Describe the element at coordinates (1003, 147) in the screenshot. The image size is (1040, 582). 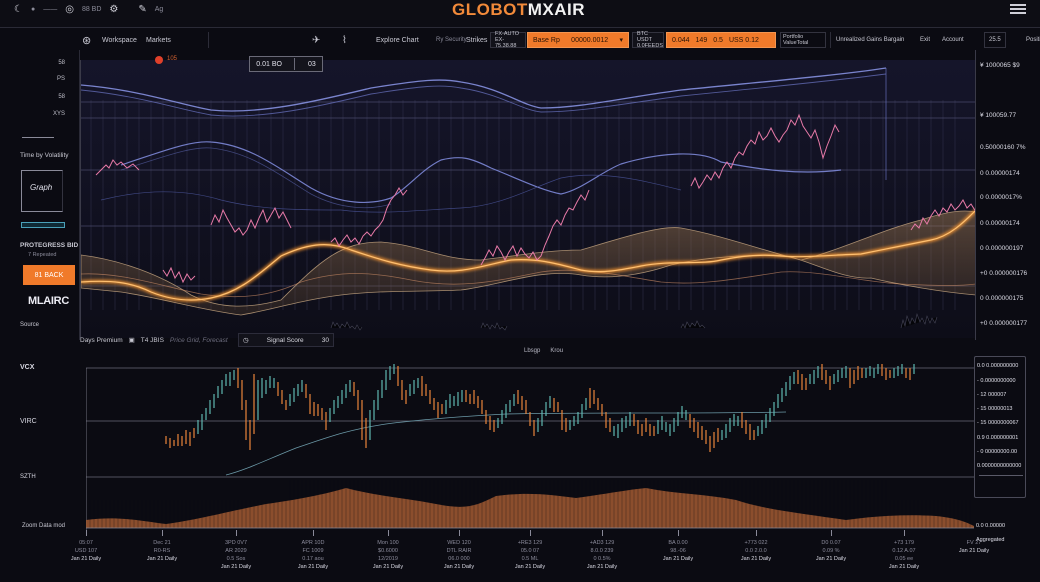
I see `price-axis-label: 0.50000160 7%` at that location.